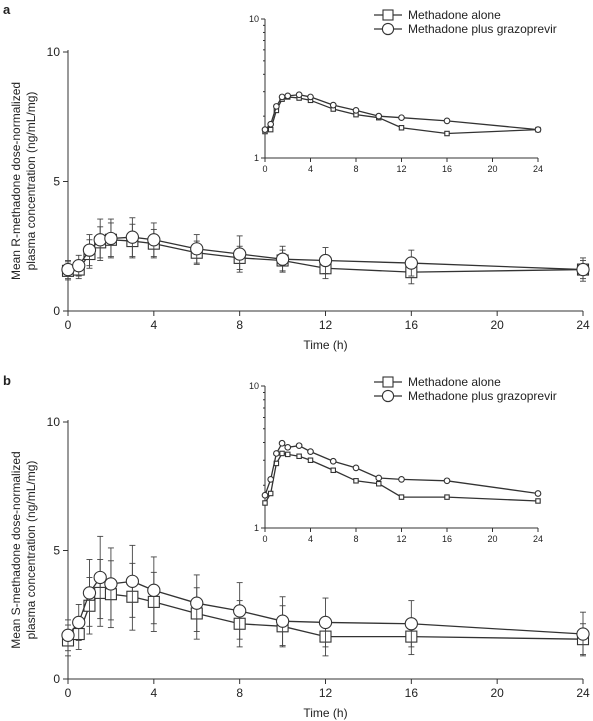  I want to click on y-axis-label-line1: Mean S-methadone dose-normalized, so click(16, 549).